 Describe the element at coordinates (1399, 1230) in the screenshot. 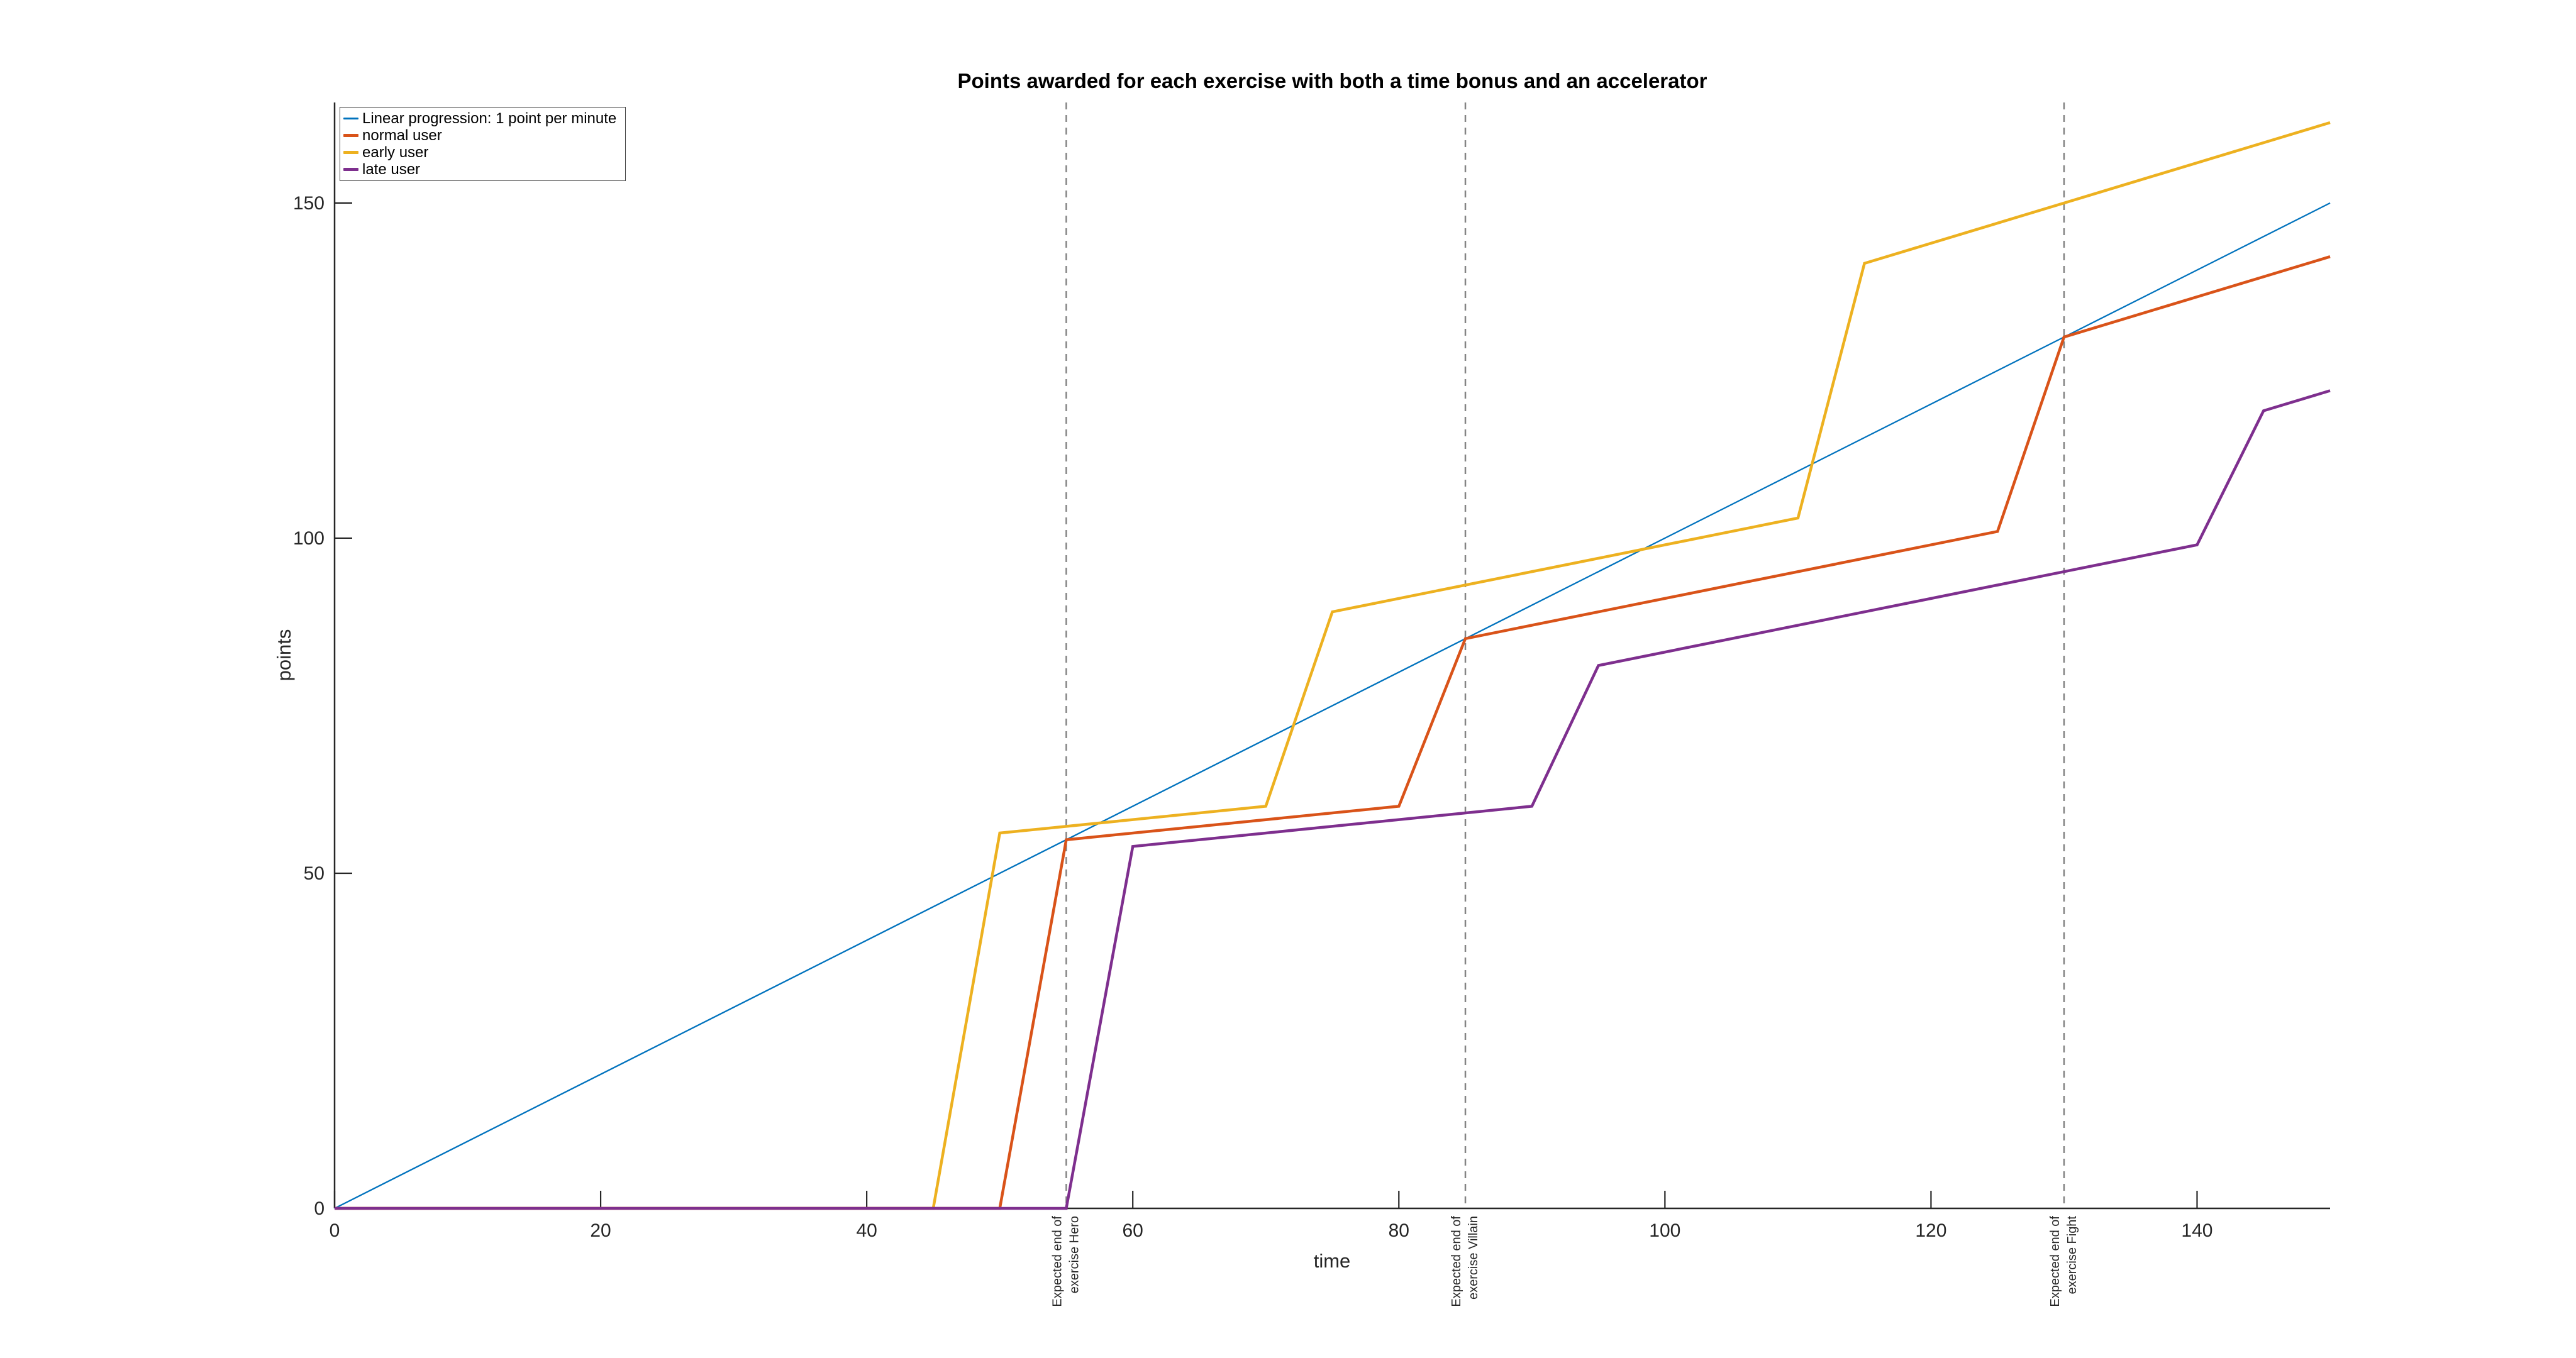

I see `x-tick-label: 80` at that location.